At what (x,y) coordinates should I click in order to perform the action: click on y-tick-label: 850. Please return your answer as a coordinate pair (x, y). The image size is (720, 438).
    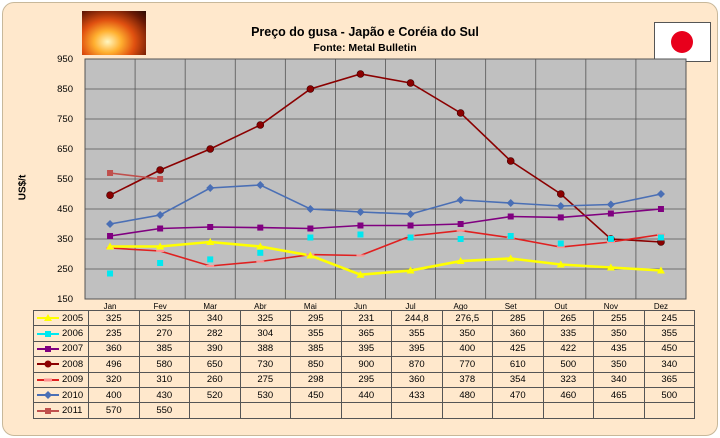
    Looking at the image, I should click on (65, 89).